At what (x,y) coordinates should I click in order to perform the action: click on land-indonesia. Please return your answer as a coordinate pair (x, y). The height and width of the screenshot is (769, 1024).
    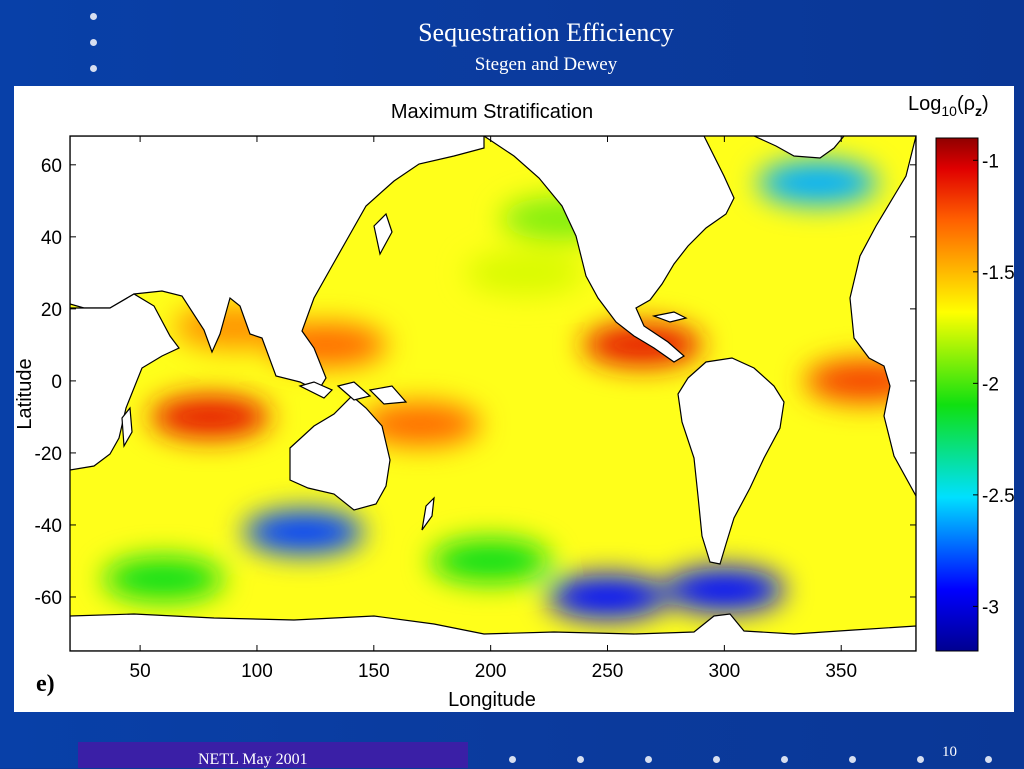
    Looking at the image, I should click on (353, 393).